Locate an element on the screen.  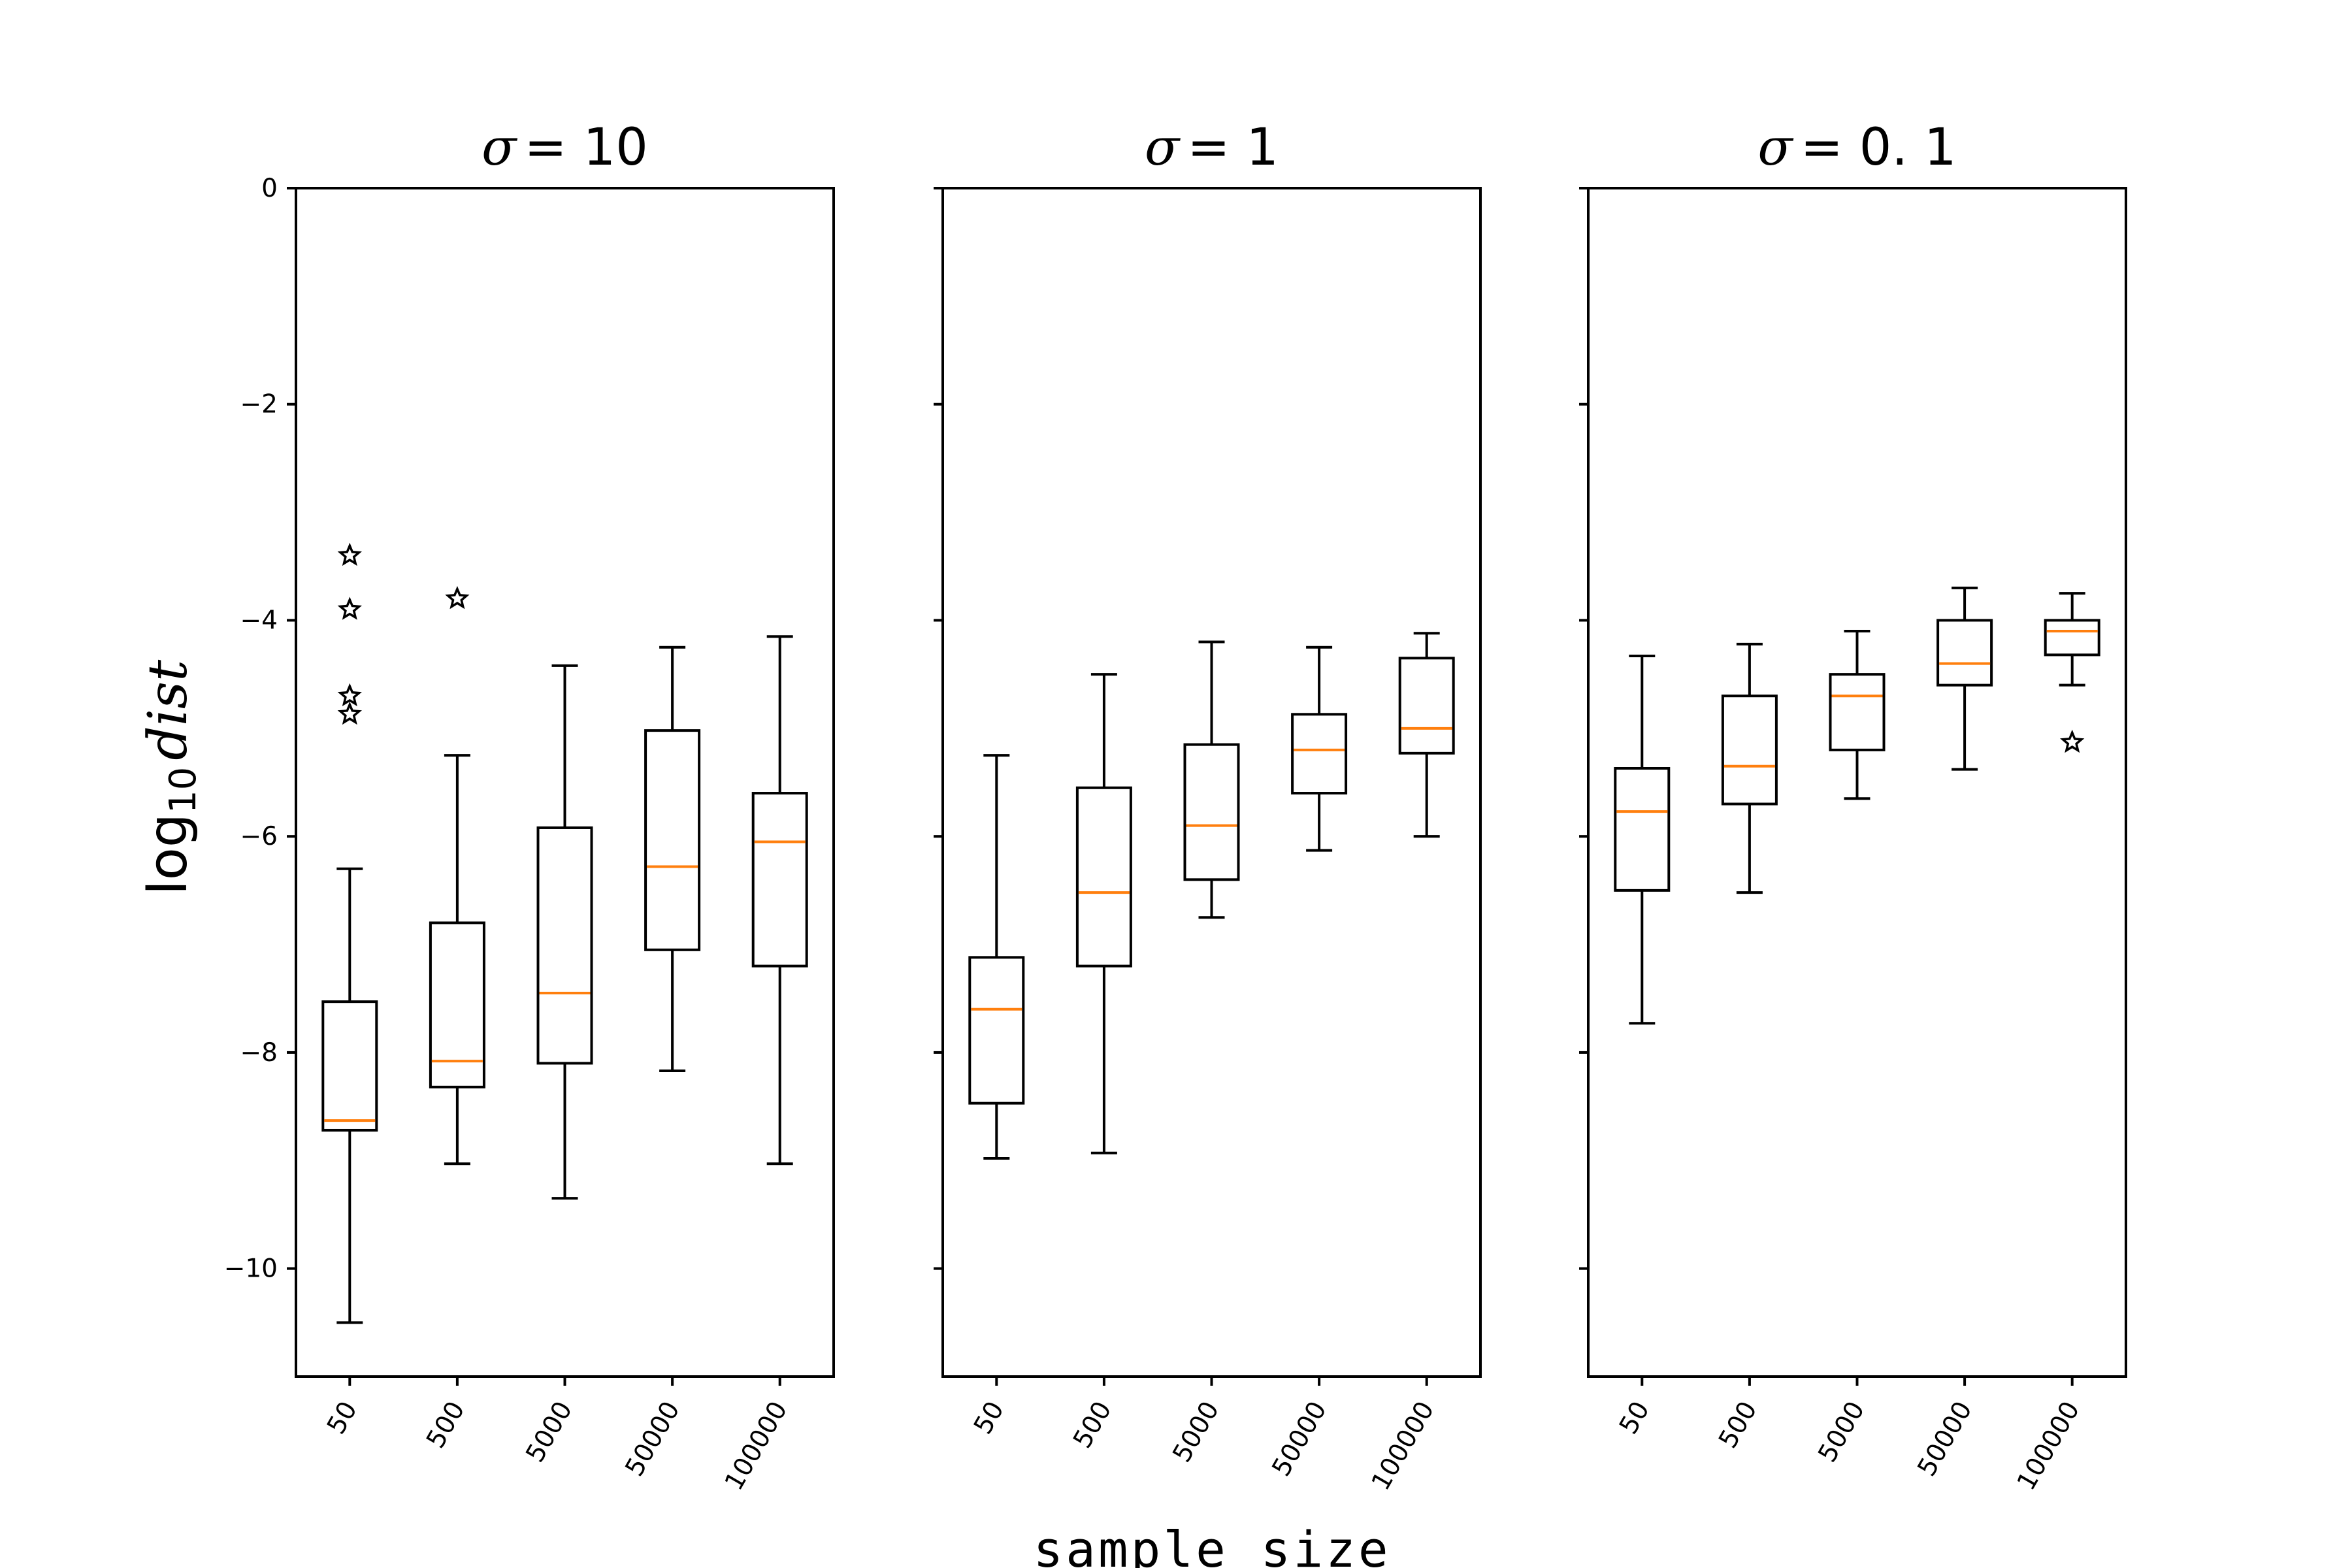
y-axis-label-subscript: 10 is located at coordinates (183, 790).